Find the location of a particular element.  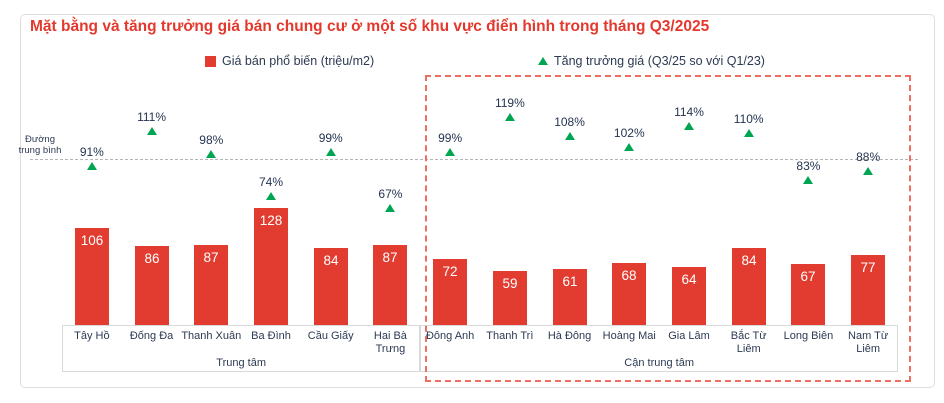

bar-value-label: 128 is located at coordinates (271, 220).